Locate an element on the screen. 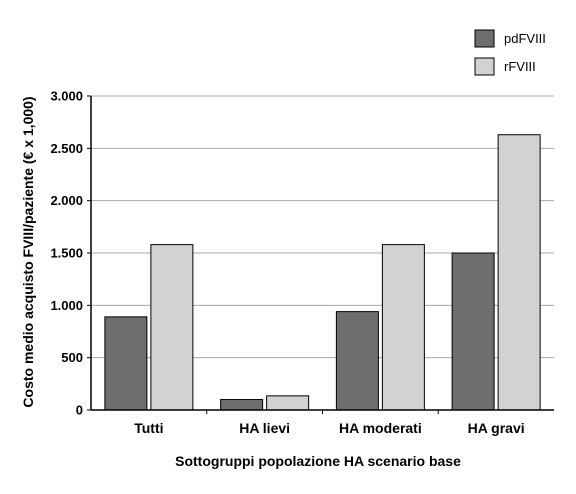 This screenshot has width=576, height=494. x-axis-title: Sottogruppi popolazione HA scenario base is located at coordinates (318, 461).